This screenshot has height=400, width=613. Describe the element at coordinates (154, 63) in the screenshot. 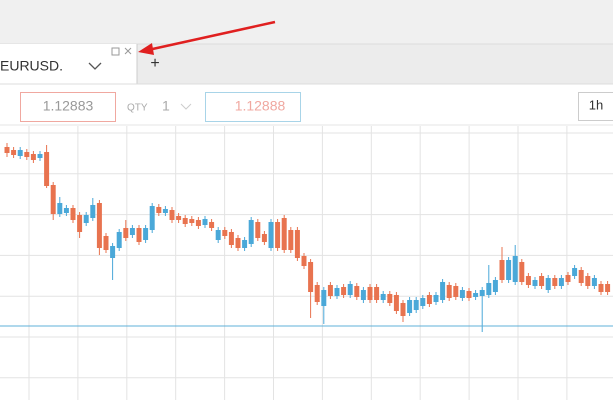

I see `add-tab: +` at that location.